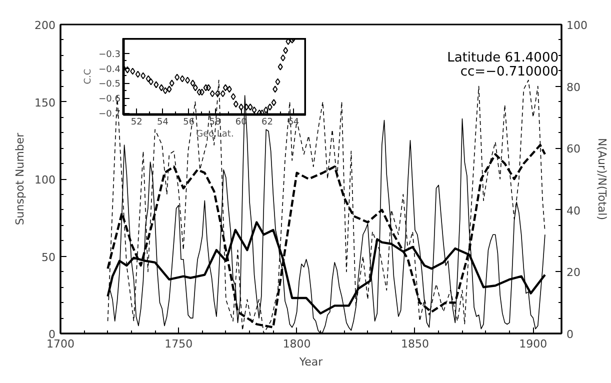 This screenshot has width=611, height=383. Describe the element at coordinates (45, 103) in the screenshot. I see `y-tick-label: 150` at that location.